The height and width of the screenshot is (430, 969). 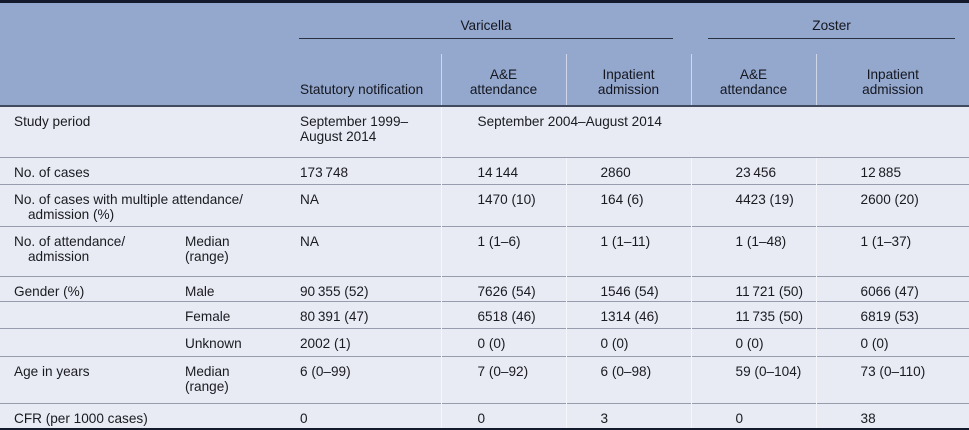 What do you see at coordinates (892, 288) in the screenshot?
I see `cell: 6066 (47)` at bounding box center [892, 288].